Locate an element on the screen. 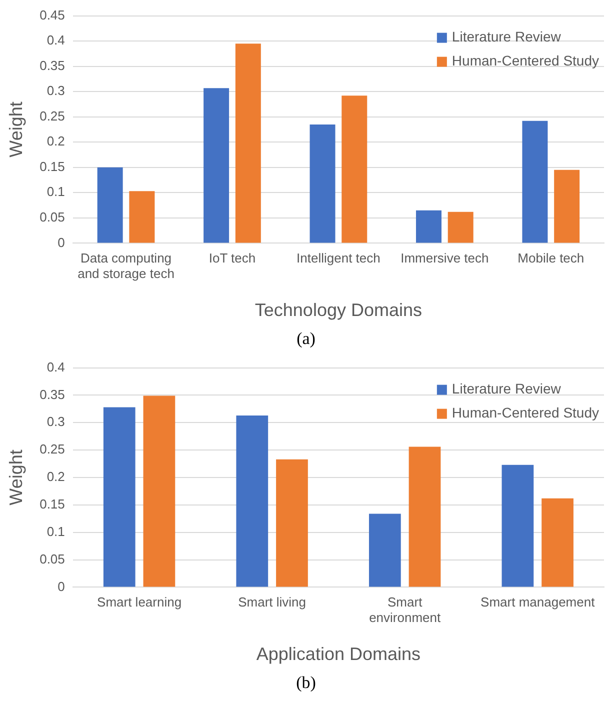 This screenshot has height=717, width=612. text: (b) is located at coordinates (306, 683).